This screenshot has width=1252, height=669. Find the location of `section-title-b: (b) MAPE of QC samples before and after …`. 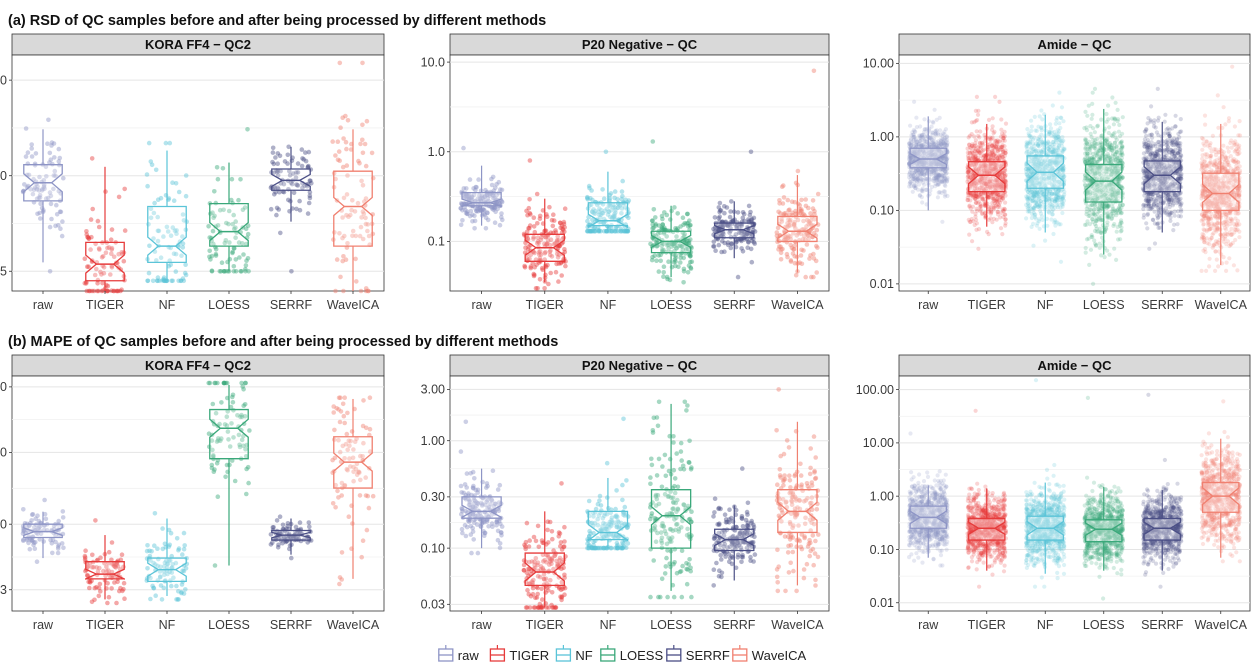

section-title-b: (b) MAPE of QC samples before and after … is located at coordinates (283, 342).